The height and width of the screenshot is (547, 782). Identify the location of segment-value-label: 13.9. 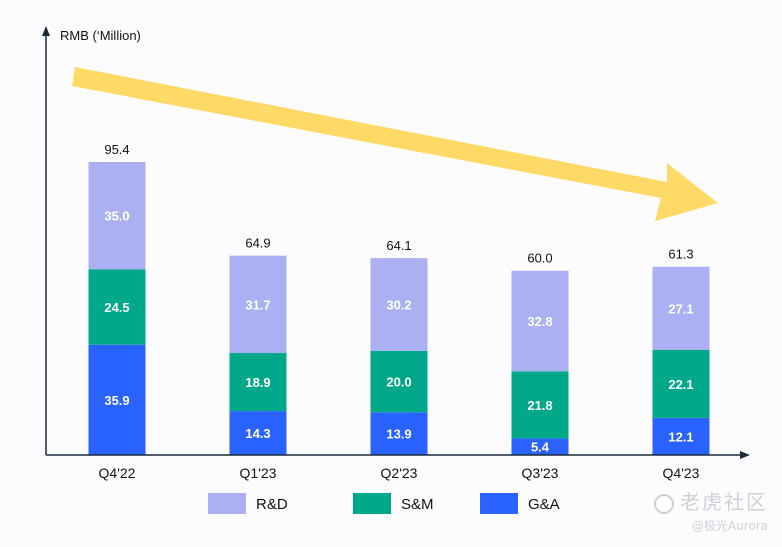
(398, 434).